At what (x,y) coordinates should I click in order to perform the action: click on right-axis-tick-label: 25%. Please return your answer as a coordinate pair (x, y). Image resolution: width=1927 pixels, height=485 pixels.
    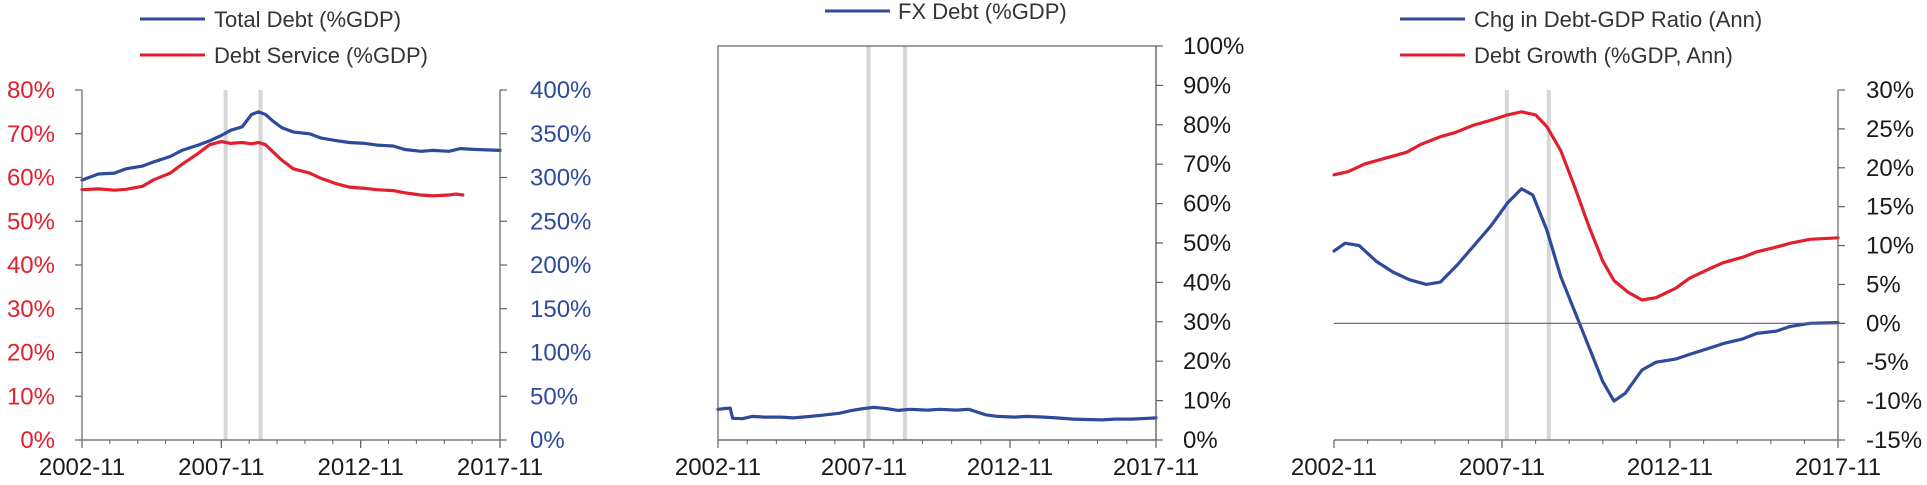
    Looking at the image, I should click on (1890, 129).